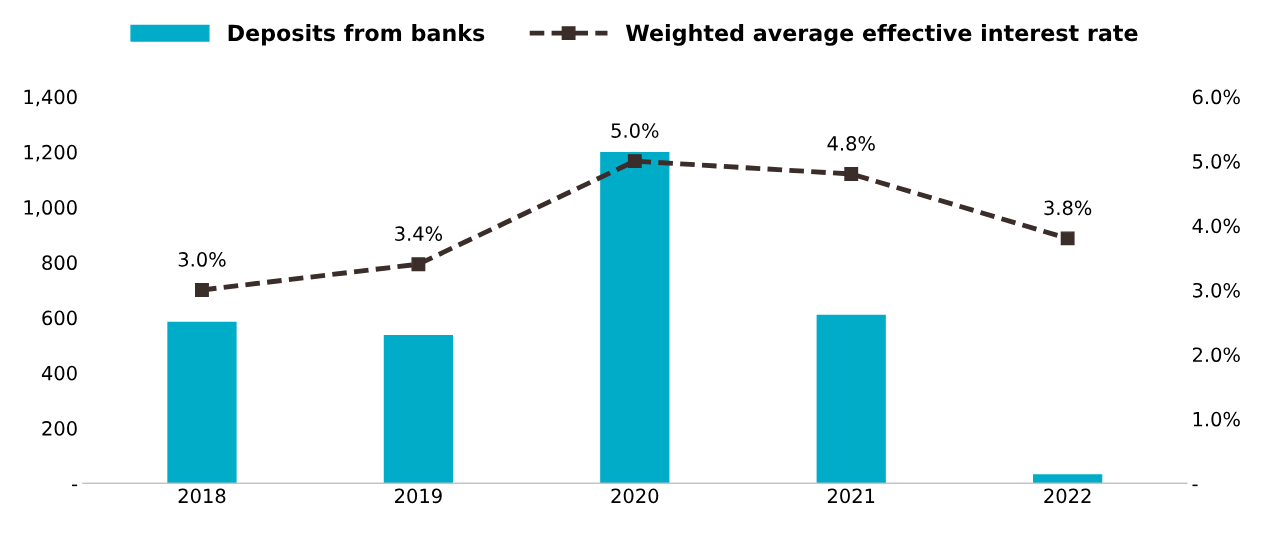 The image size is (1276, 537). I want to click on y2-tick-label: 2.0%, so click(1216, 355).